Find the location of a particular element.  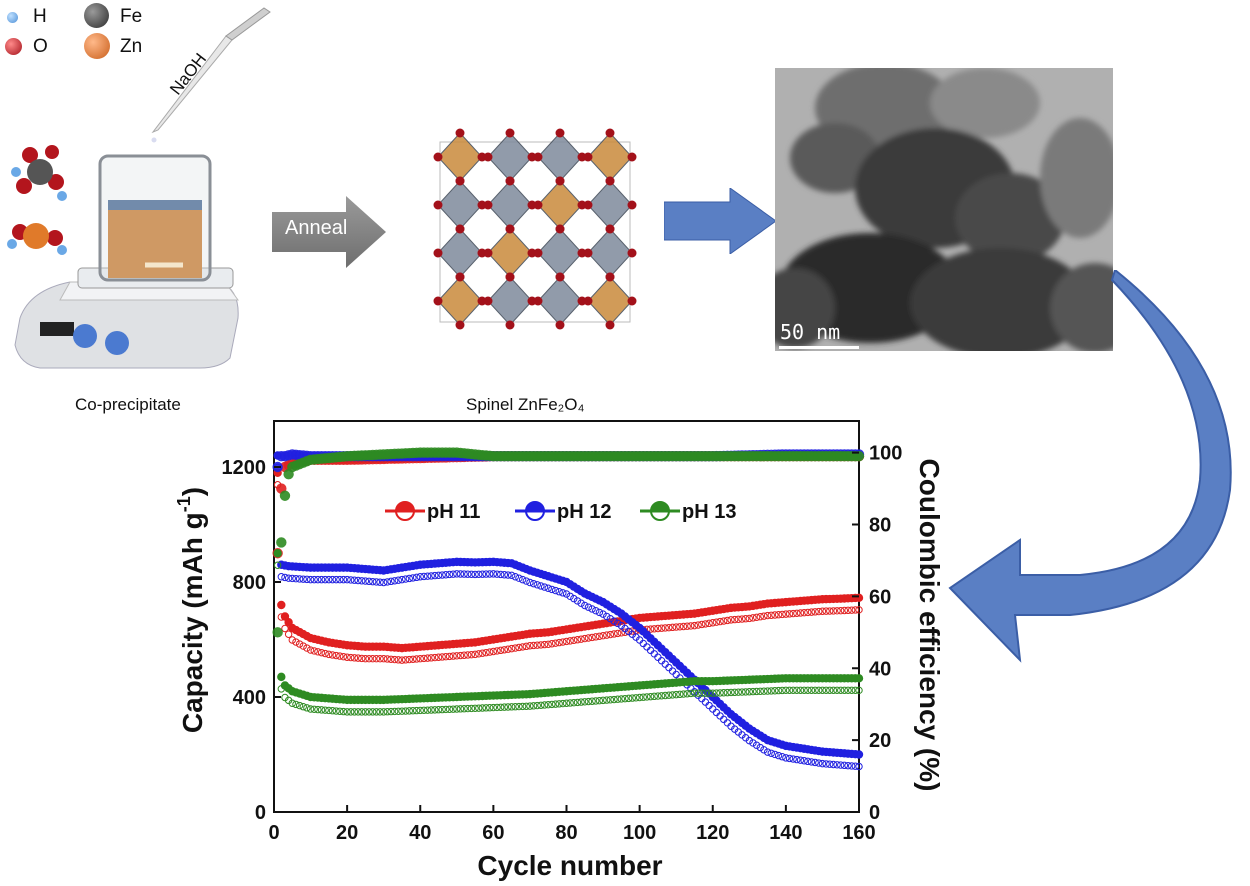

structure-caption: Spinel ZnFe₂O₄ is located at coordinates (525, 404).